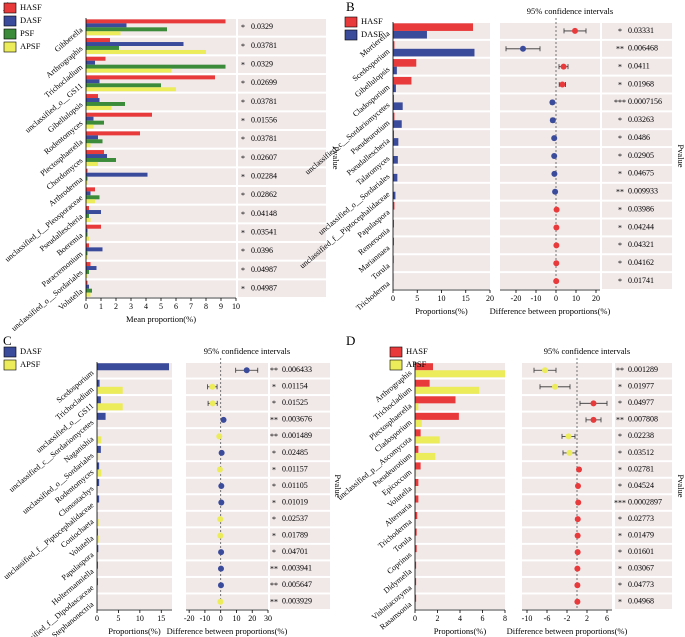 The width and height of the screenshot is (685, 637). Describe the element at coordinates (680, 155) in the screenshot. I see `p-value-label: Pvalue` at that location.